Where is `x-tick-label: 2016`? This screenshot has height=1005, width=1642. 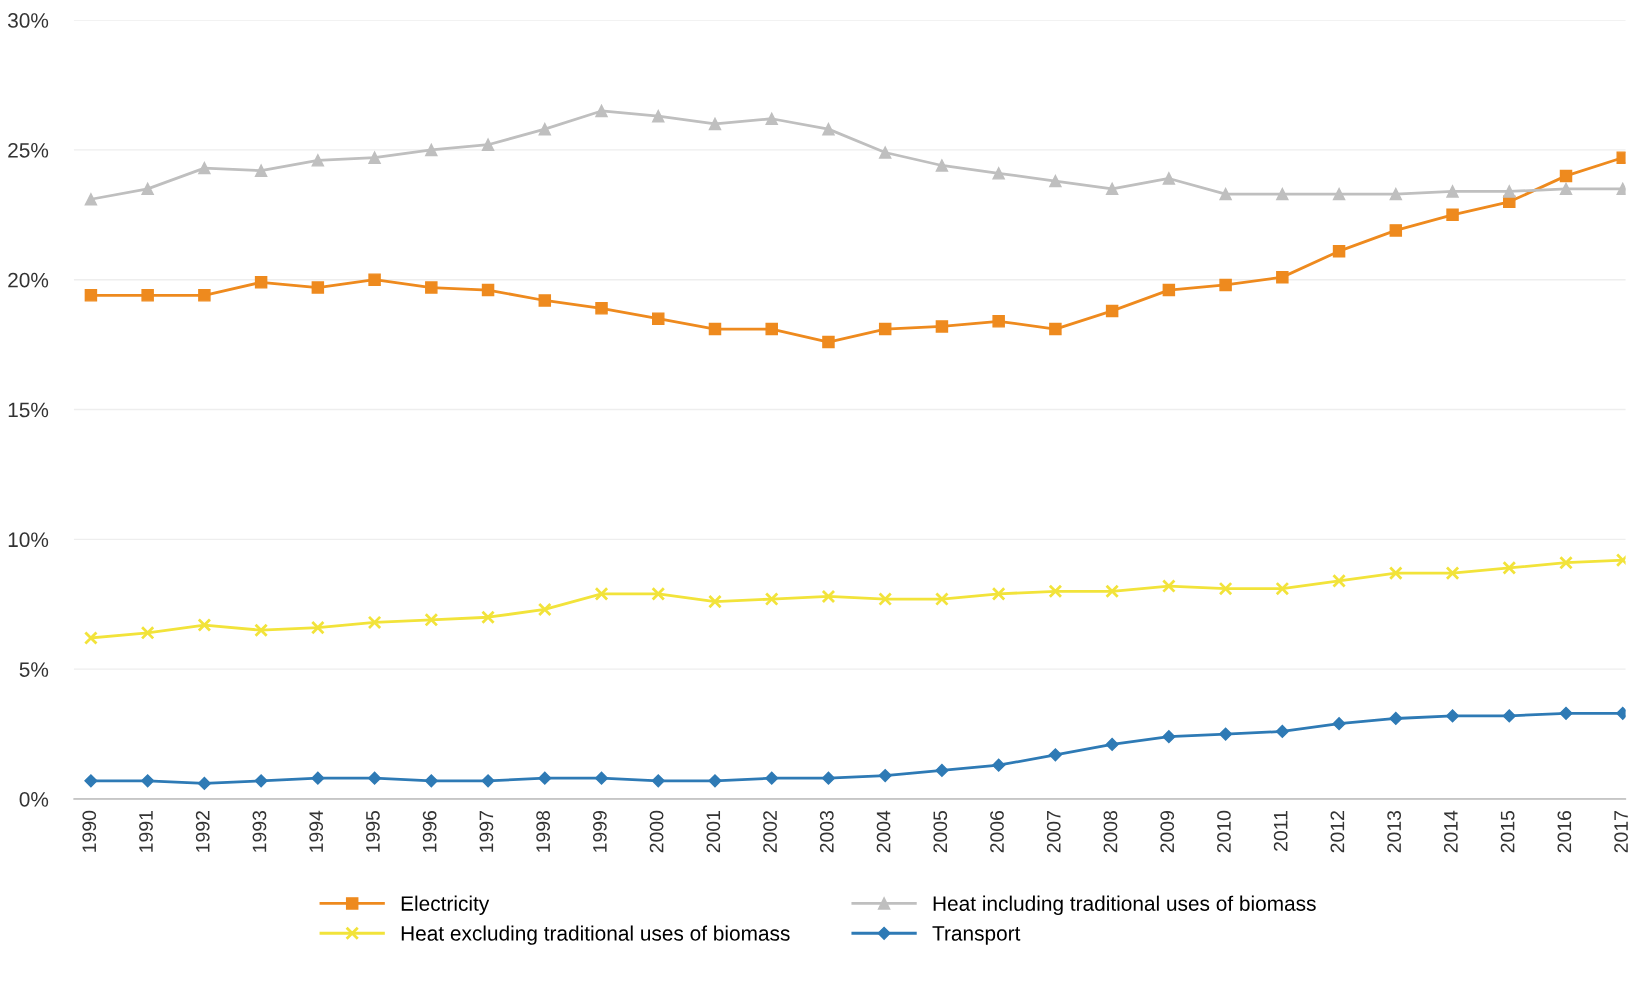
x-tick-label: 2016 is located at coordinates (1564, 831).